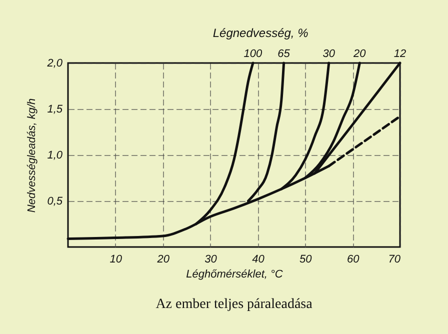 The height and width of the screenshot is (334, 448). I want to click on legend-title: Légnedvesség, %, so click(260, 33).